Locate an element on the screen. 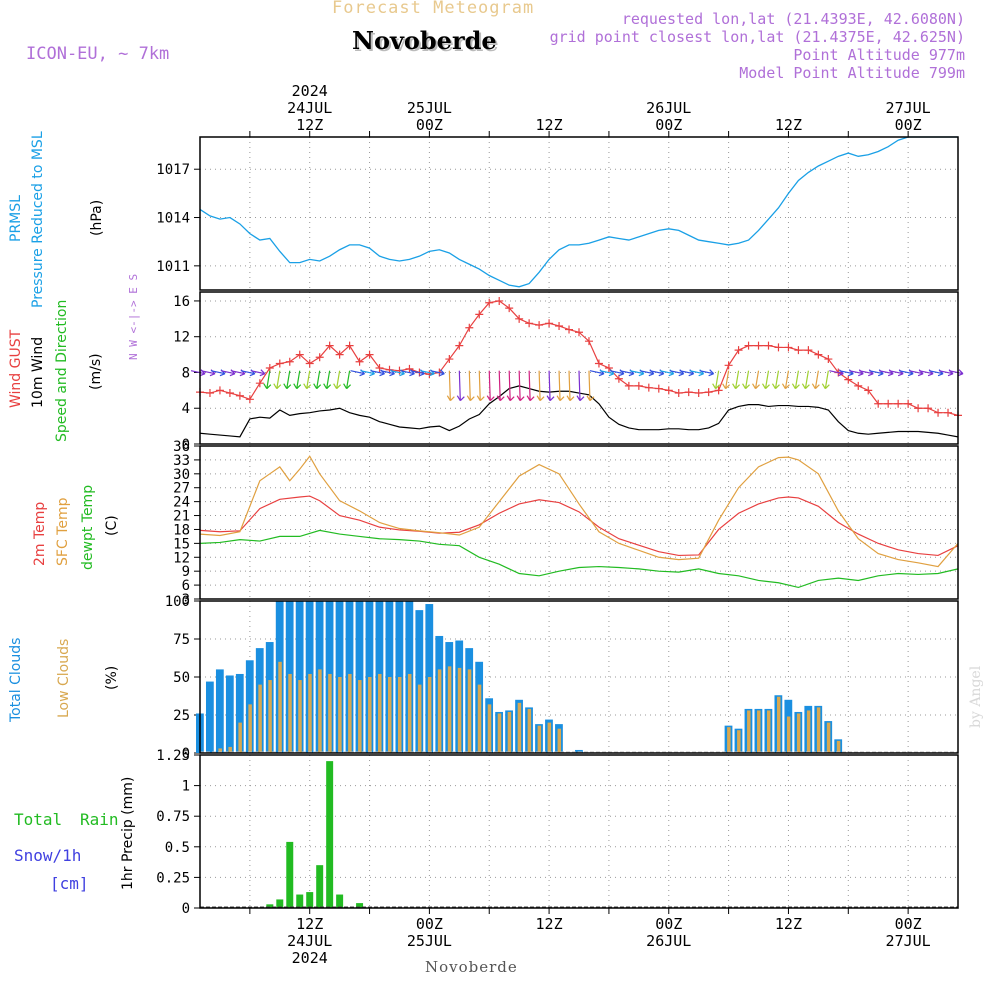  precip-tick-label: 0.25 is located at coordinates (173, 878).